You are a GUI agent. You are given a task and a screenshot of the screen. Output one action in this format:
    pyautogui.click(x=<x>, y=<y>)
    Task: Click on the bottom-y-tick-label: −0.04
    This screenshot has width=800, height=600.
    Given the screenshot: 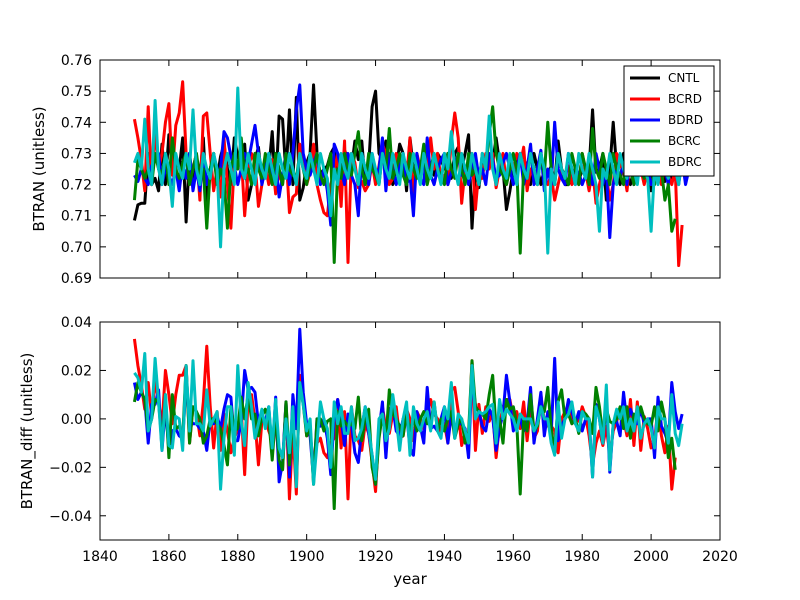 What is the action you would take?
    pyautogui.click(x=70, y=517)
    